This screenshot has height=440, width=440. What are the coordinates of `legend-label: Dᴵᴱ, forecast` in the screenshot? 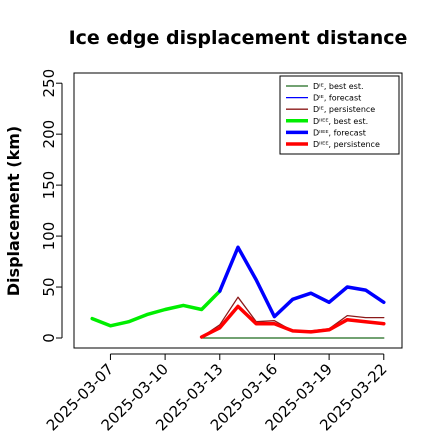 It's located at (337, 98).